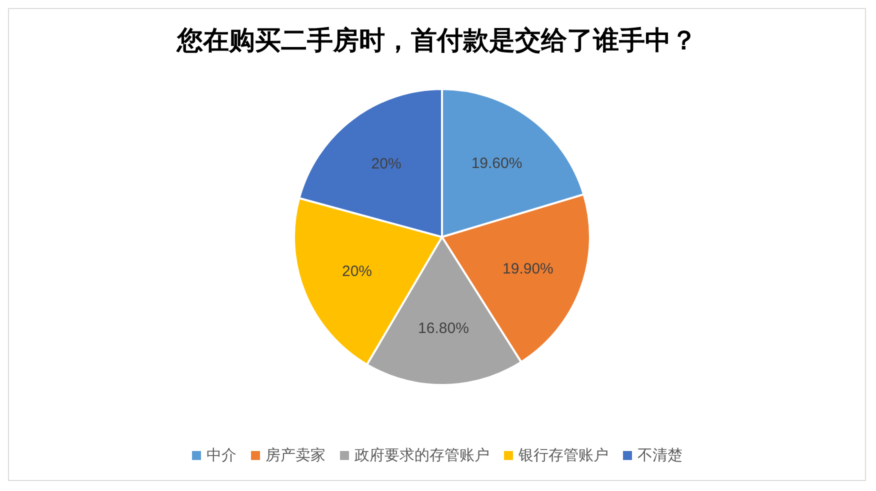  Describe the element at coordinates (221, 455) in the screenshot. I see `legend-label: 中介` at that location.